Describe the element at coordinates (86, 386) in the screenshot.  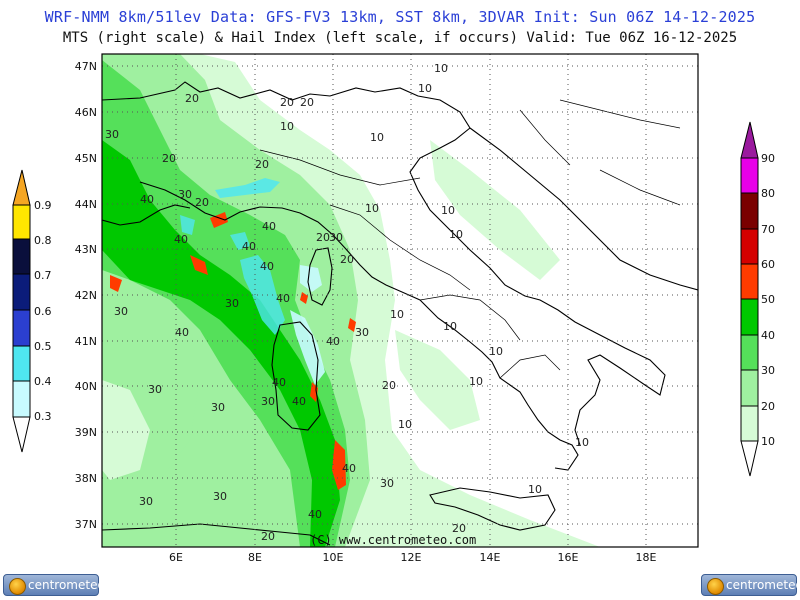
I see `lat-label: 40N` at that location.